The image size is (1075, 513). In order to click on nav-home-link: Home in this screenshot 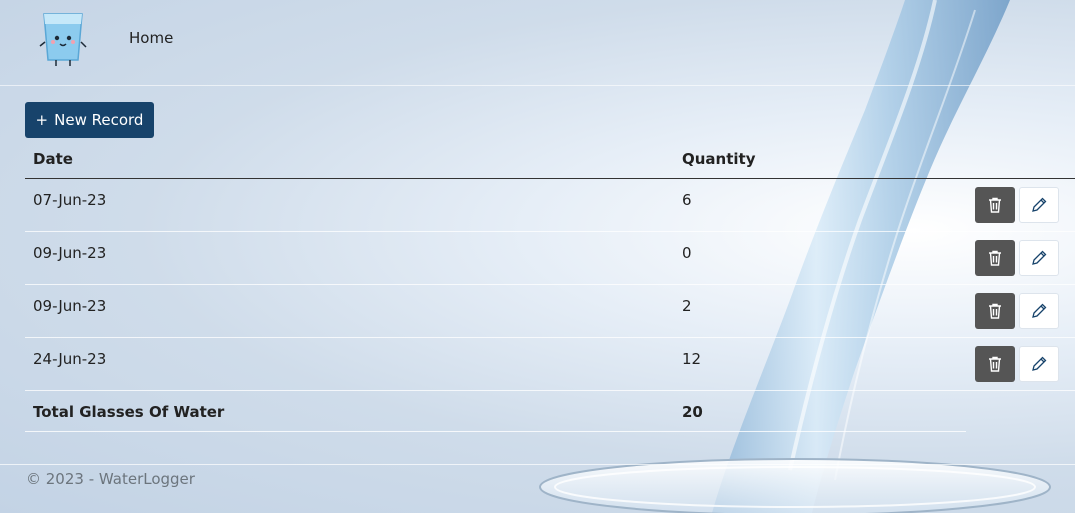, I will do `click(151, 38)`.